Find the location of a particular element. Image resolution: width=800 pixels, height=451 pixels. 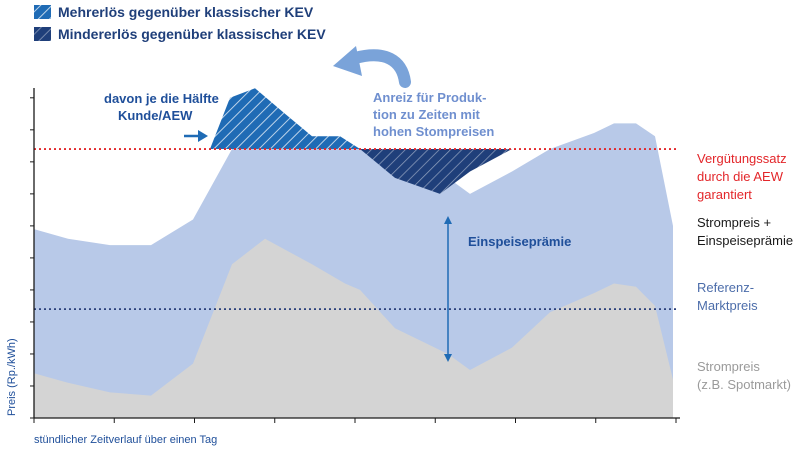

legend-swatch-mehrerloes is located at coordinates (42, 12).